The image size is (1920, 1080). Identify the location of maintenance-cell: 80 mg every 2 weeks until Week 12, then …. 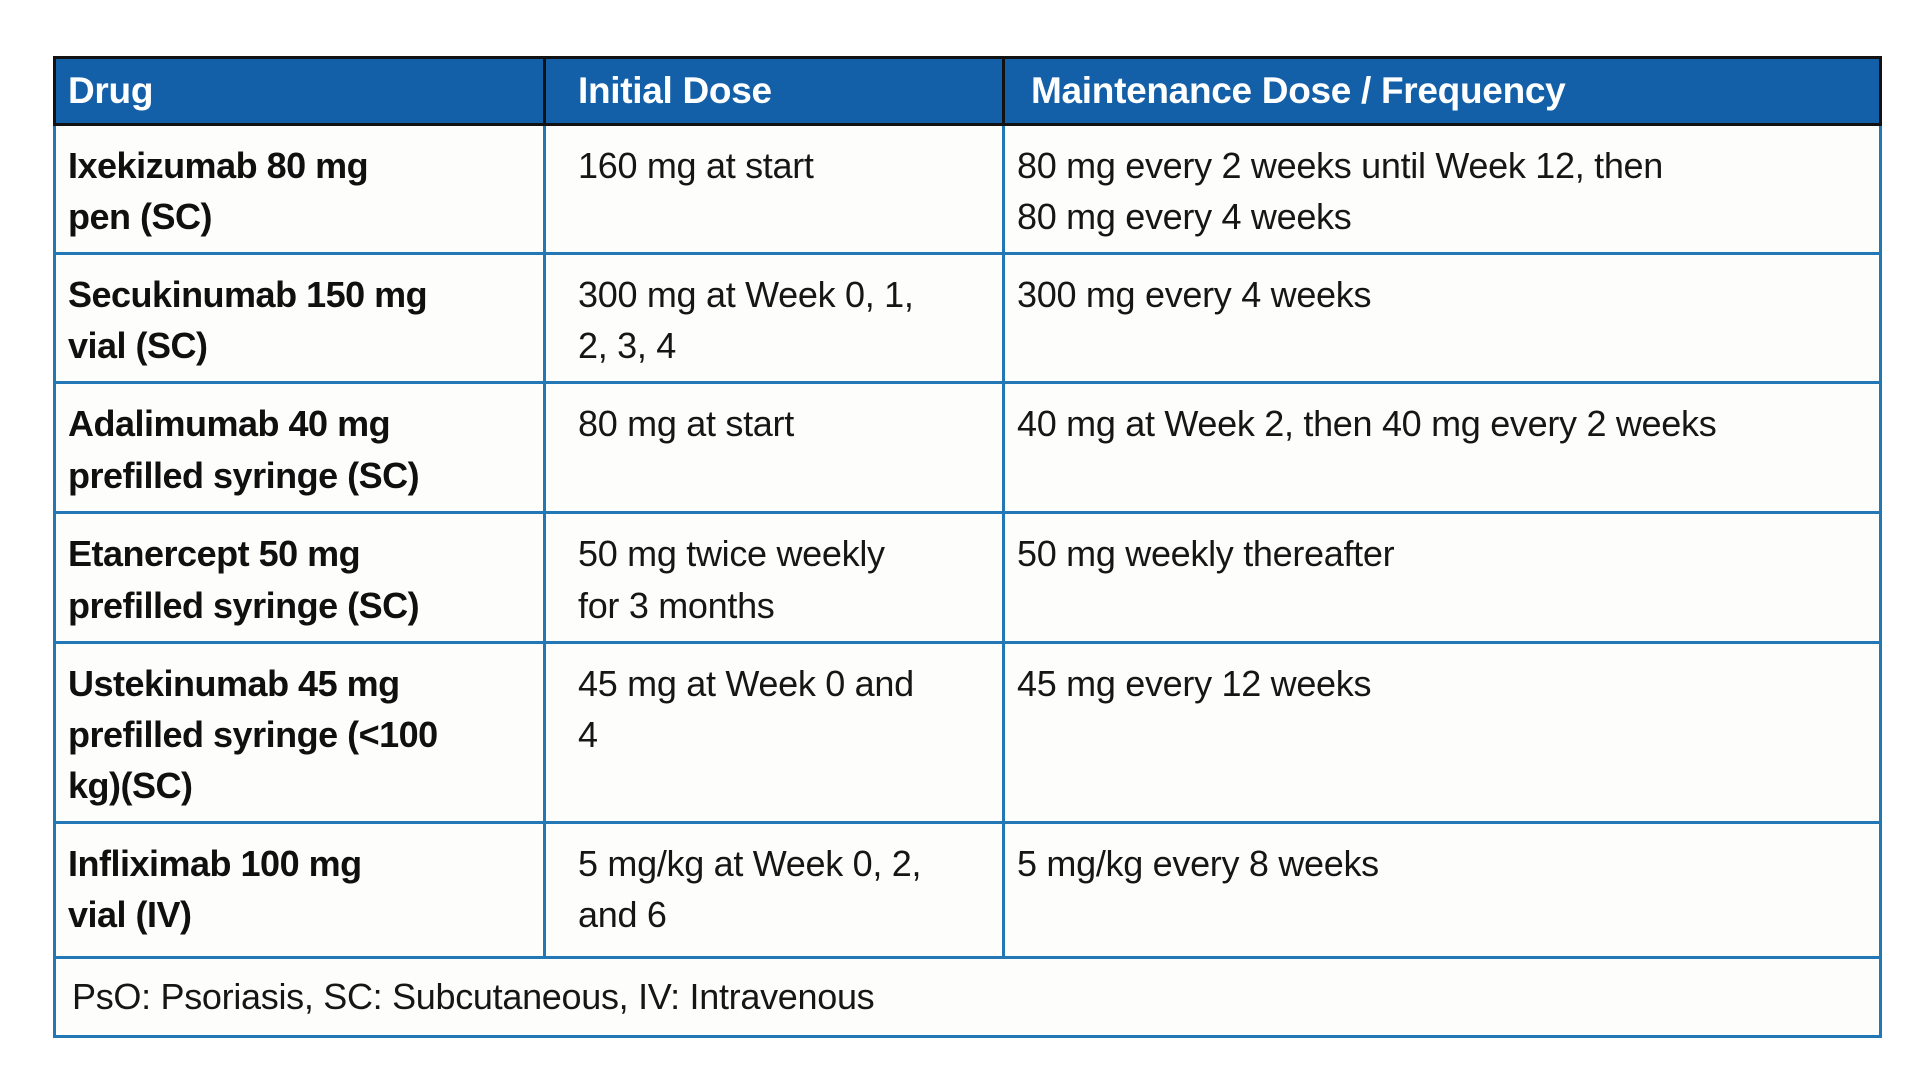
(1442, 189).